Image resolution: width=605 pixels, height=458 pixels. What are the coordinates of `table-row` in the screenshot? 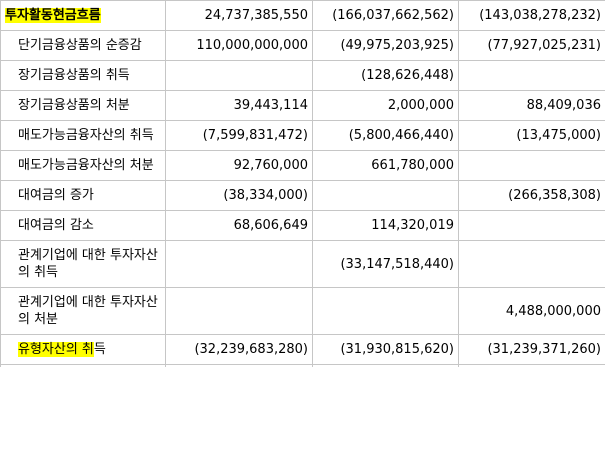 It's located at (302, 365).